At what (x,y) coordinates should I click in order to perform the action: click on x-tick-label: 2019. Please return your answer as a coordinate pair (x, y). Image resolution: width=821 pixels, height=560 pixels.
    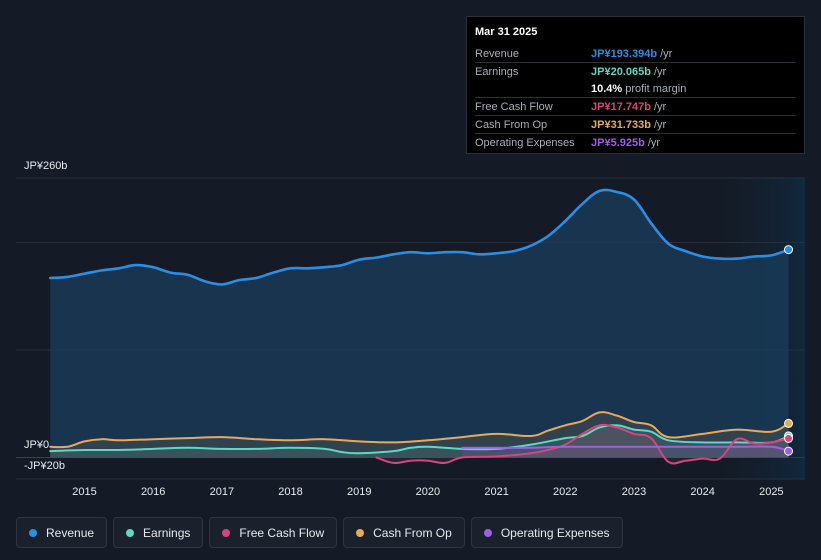
    Looking at the image, I should click on (359, 492).